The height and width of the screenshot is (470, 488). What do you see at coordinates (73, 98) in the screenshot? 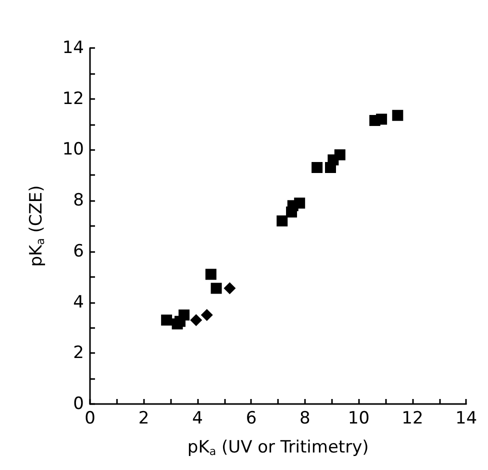
I see `y-tick-label: 12` at bounding box center [73, 98].